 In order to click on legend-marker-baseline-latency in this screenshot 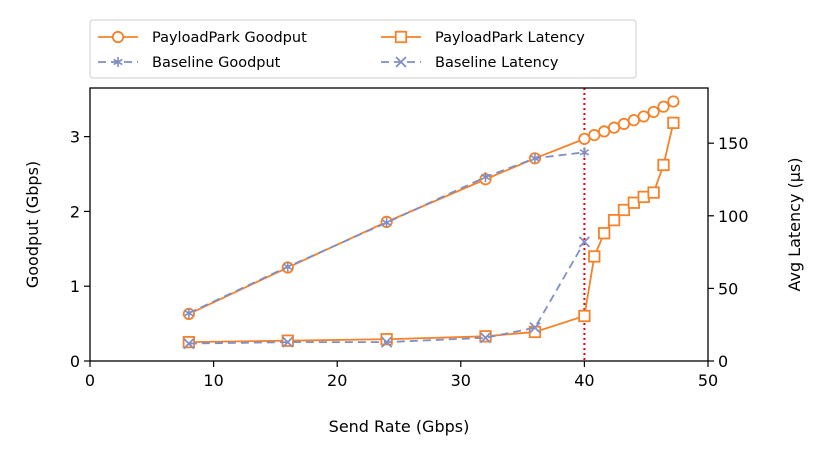, I will do `click(401, 62)`.